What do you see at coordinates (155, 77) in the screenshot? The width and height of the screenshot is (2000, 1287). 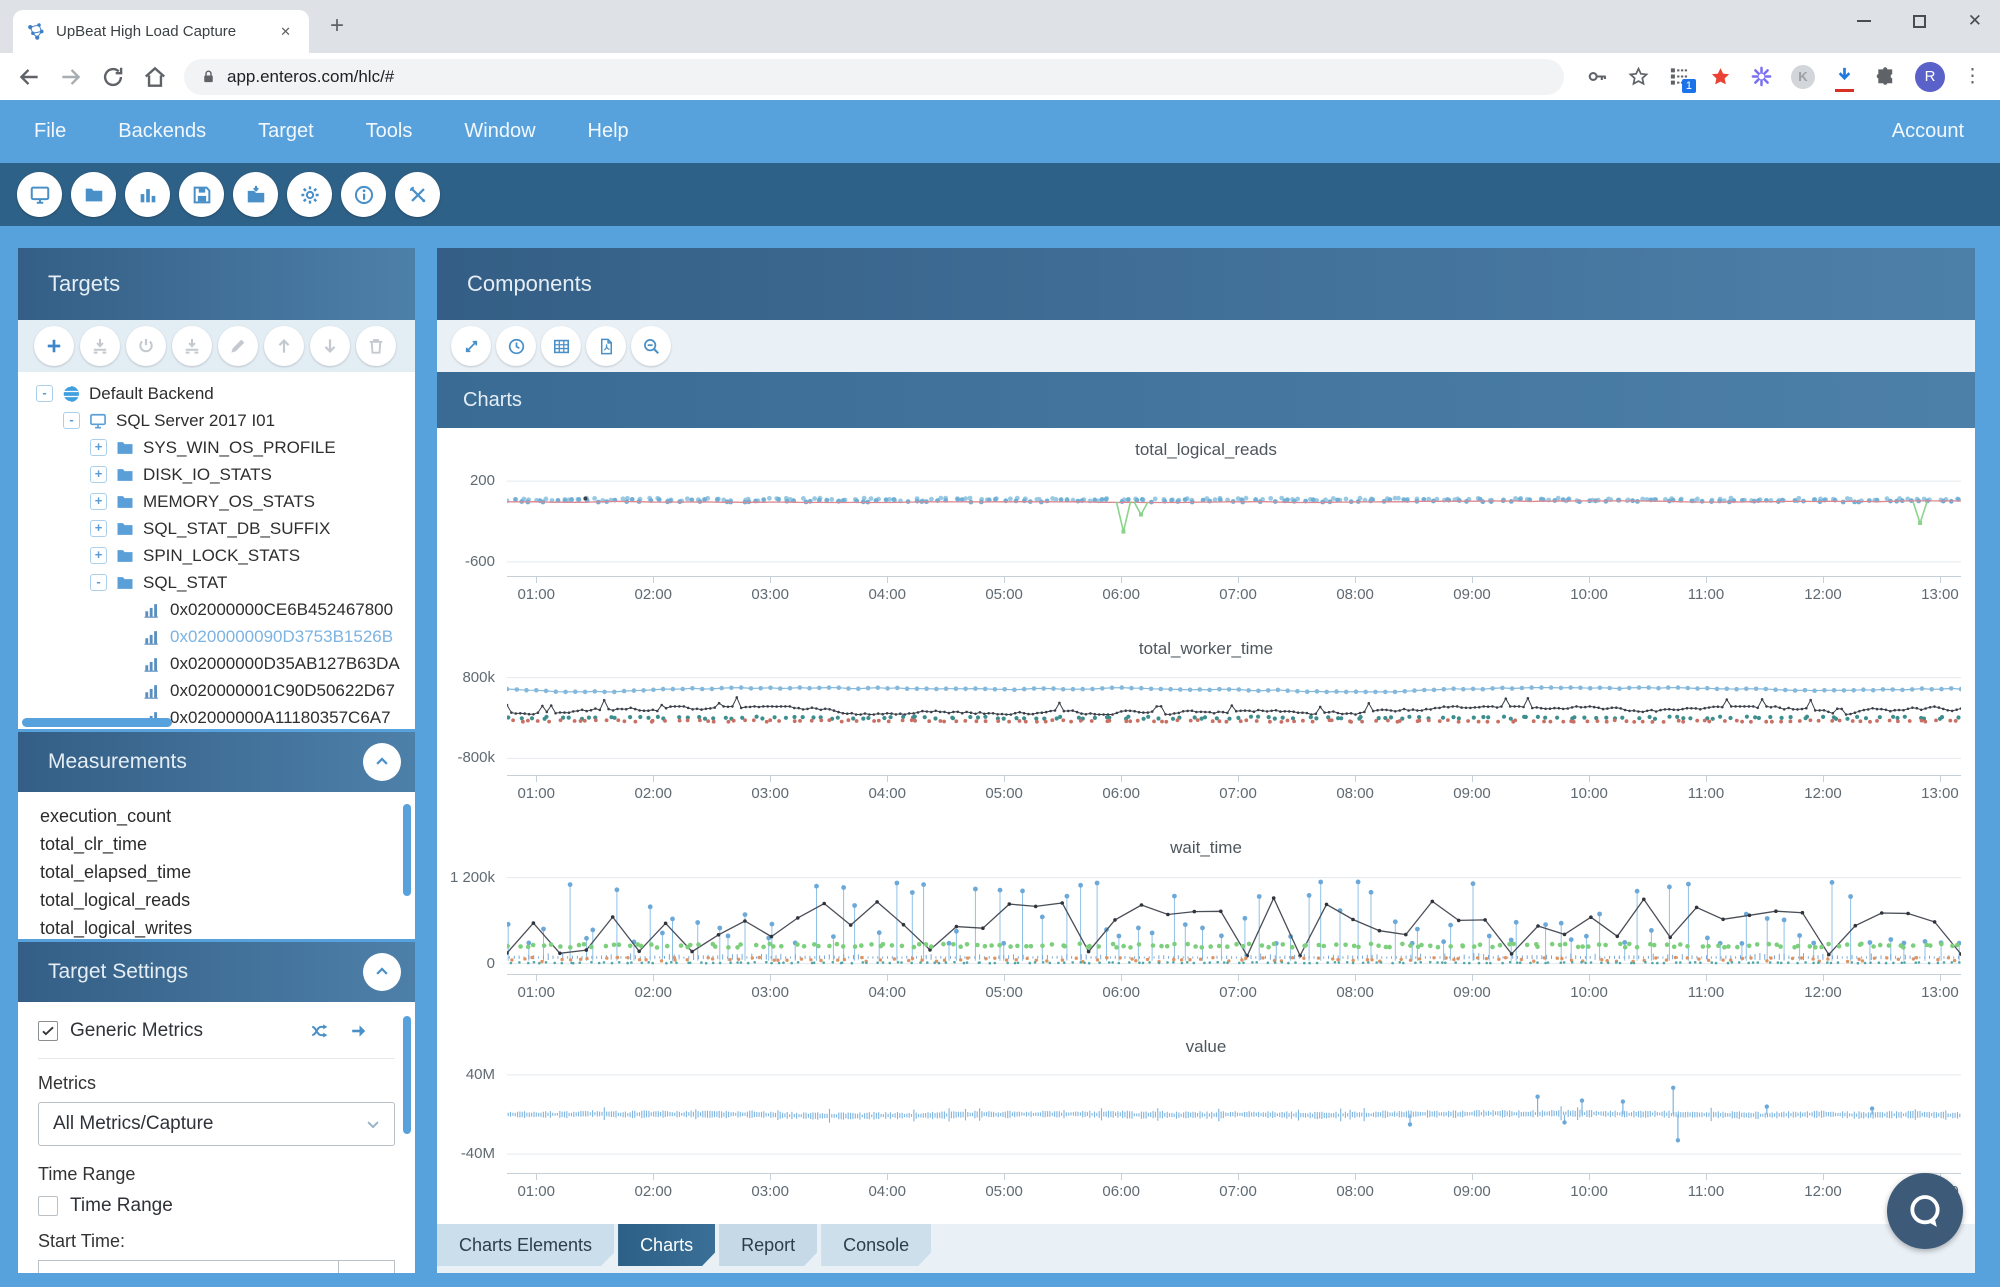 I see `home-icon` at bounding box center [155, 77].